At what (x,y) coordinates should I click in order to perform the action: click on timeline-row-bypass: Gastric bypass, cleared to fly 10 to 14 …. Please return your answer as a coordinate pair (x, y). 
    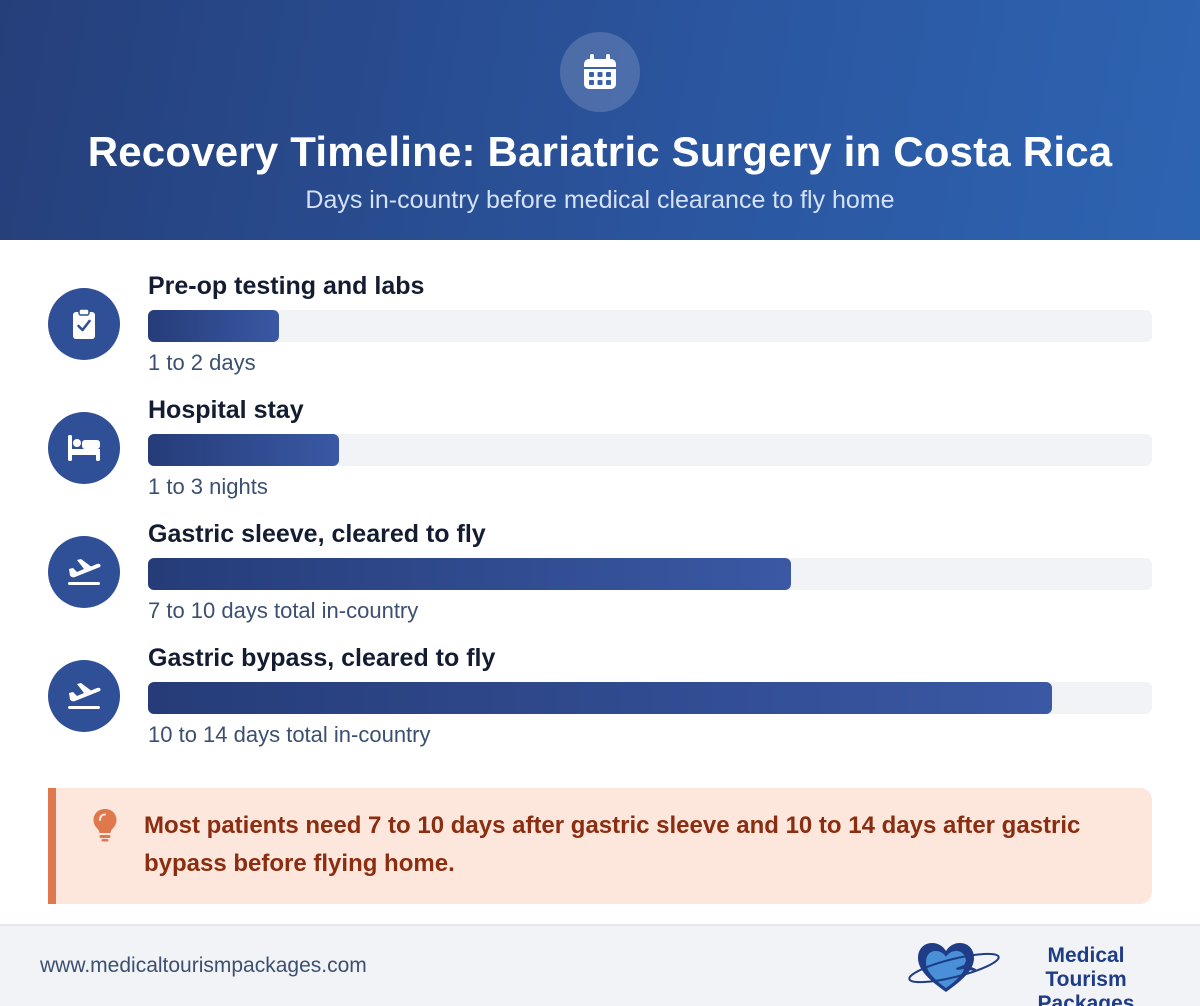
    Looking at the image, I should click on (600, 699).